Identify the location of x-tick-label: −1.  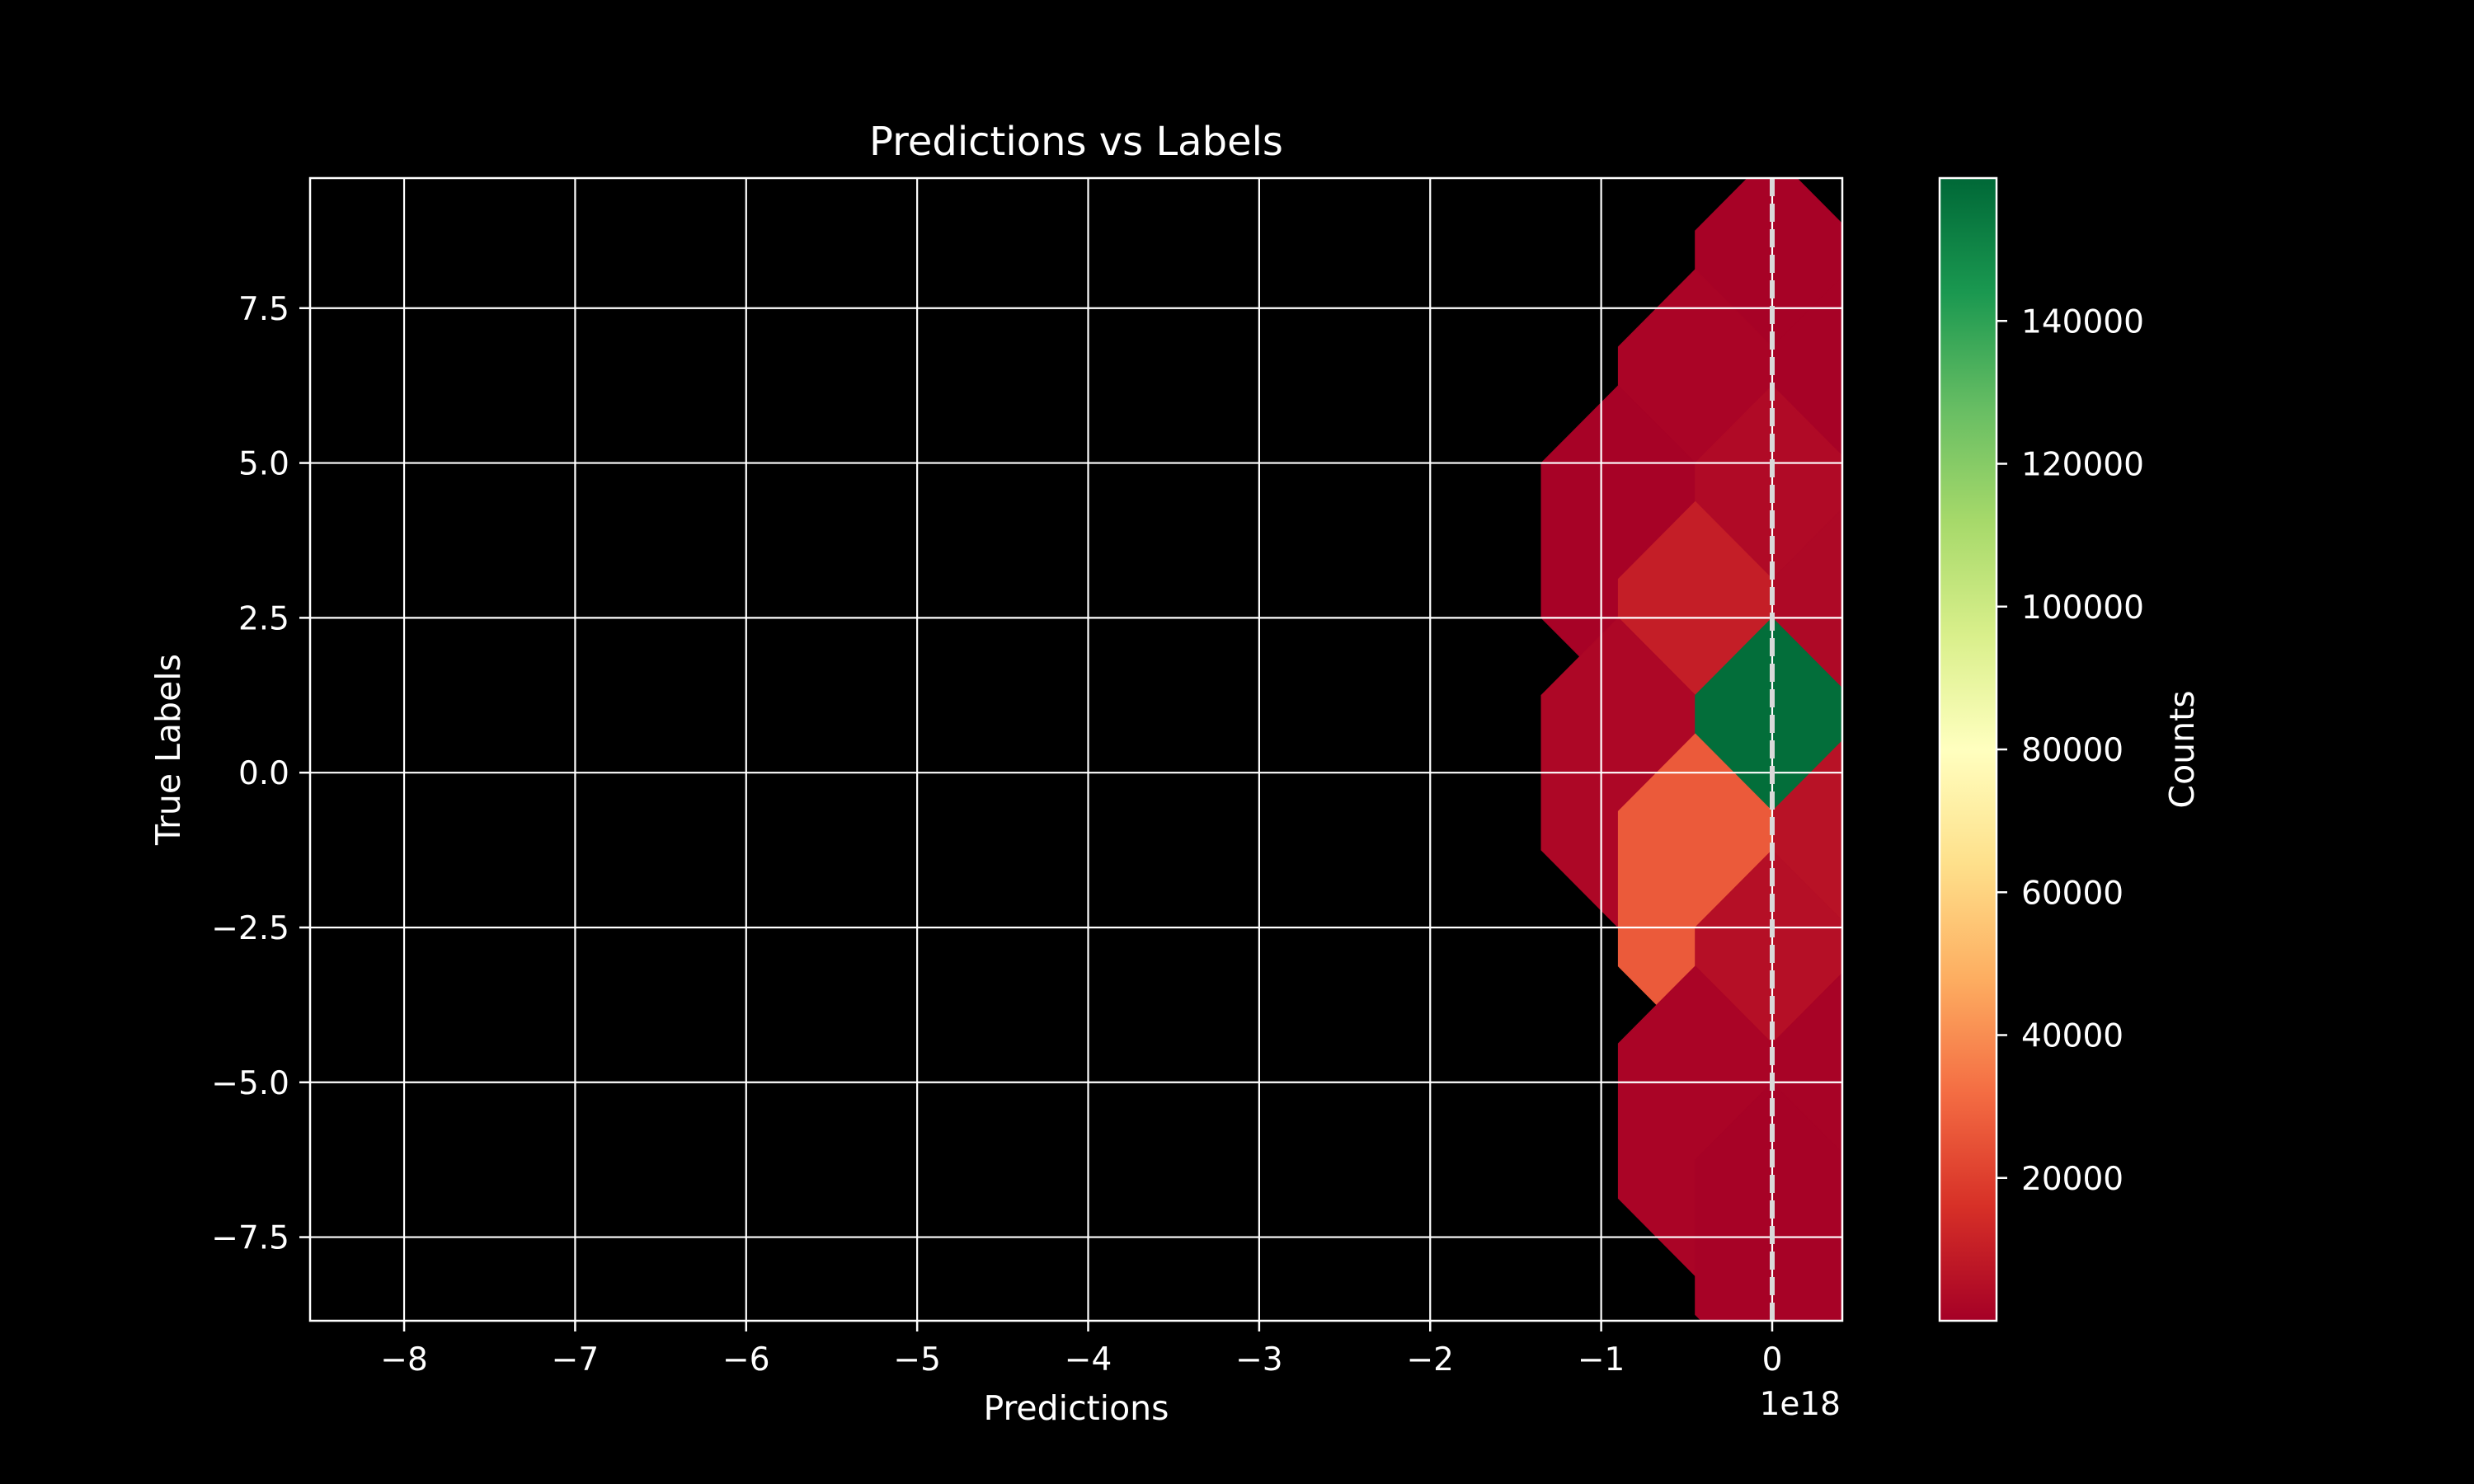
(1601, 1359).